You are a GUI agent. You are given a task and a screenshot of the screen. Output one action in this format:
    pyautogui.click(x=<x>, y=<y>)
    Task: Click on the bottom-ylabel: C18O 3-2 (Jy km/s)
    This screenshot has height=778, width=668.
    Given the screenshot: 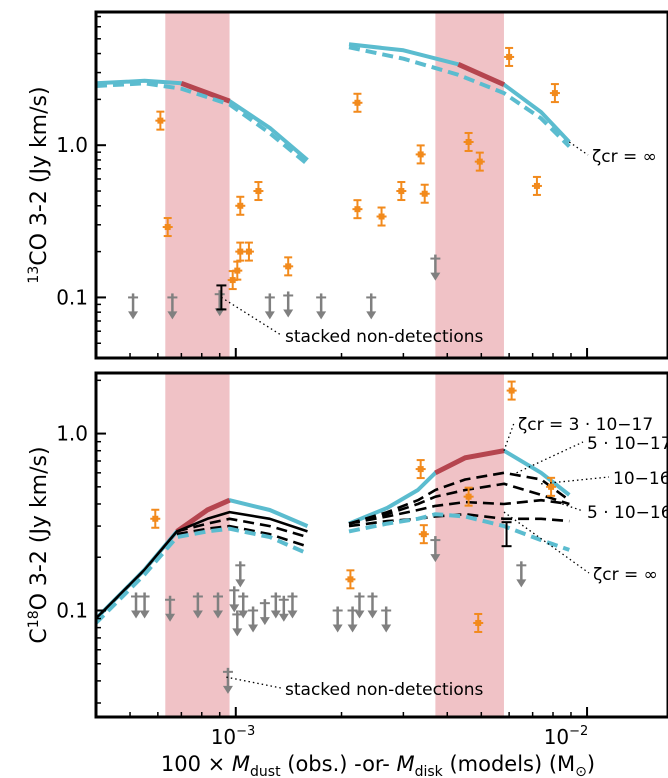 What is the action you would take?
    pyautogui.click(x=39, y=544)
    